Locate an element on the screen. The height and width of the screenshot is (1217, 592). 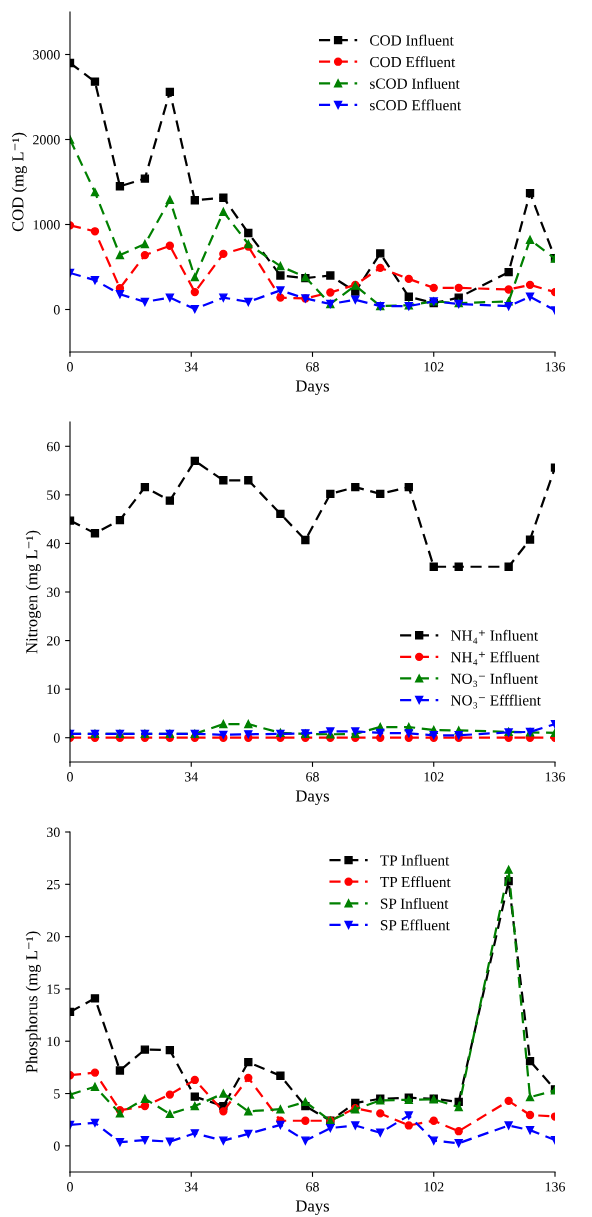
legend-label: NH₄⁺ Effluent is located at coordinates (495, 658).